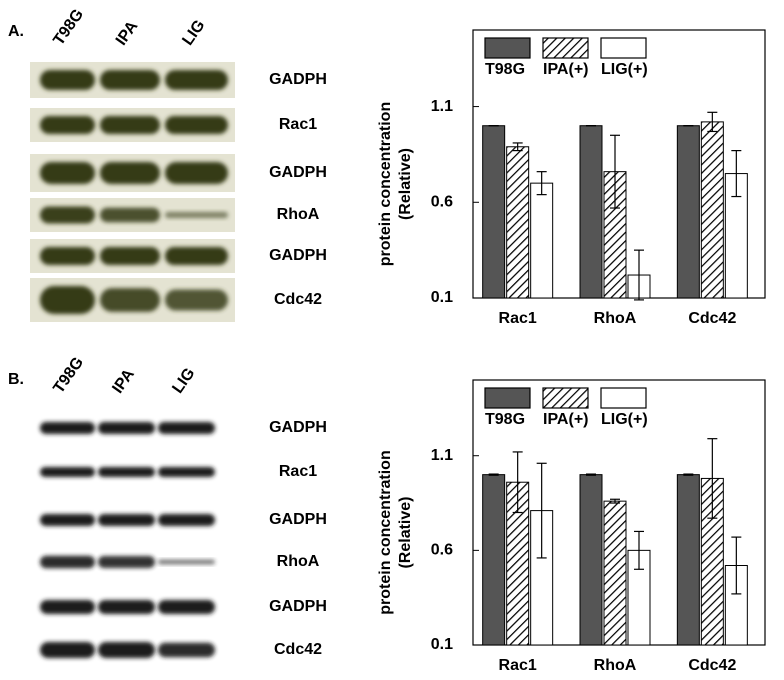 This screenshot has height=680, width=784. I want to click on panel-label: A., so click(16, 31).